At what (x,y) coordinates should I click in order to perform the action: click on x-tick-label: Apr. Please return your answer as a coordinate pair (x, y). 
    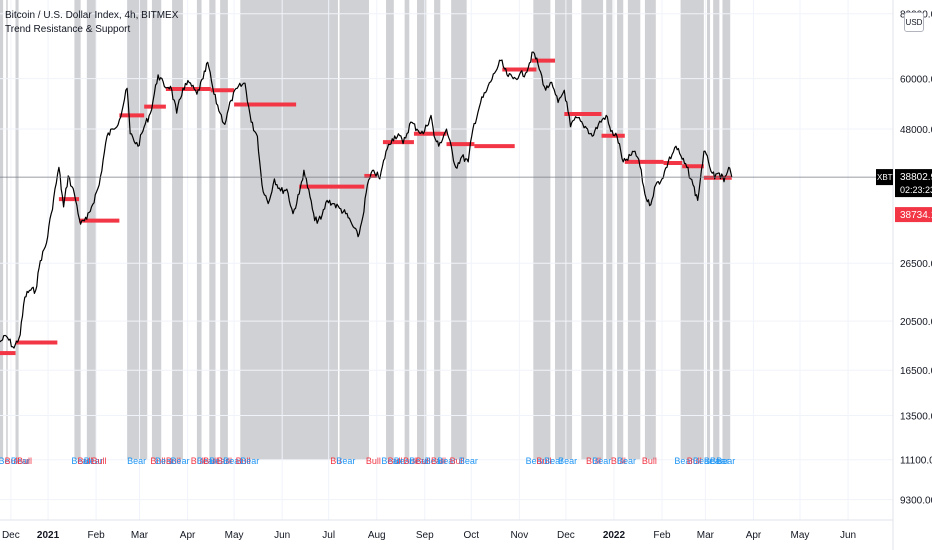
    Looking at the image, I should click on (754, 535).